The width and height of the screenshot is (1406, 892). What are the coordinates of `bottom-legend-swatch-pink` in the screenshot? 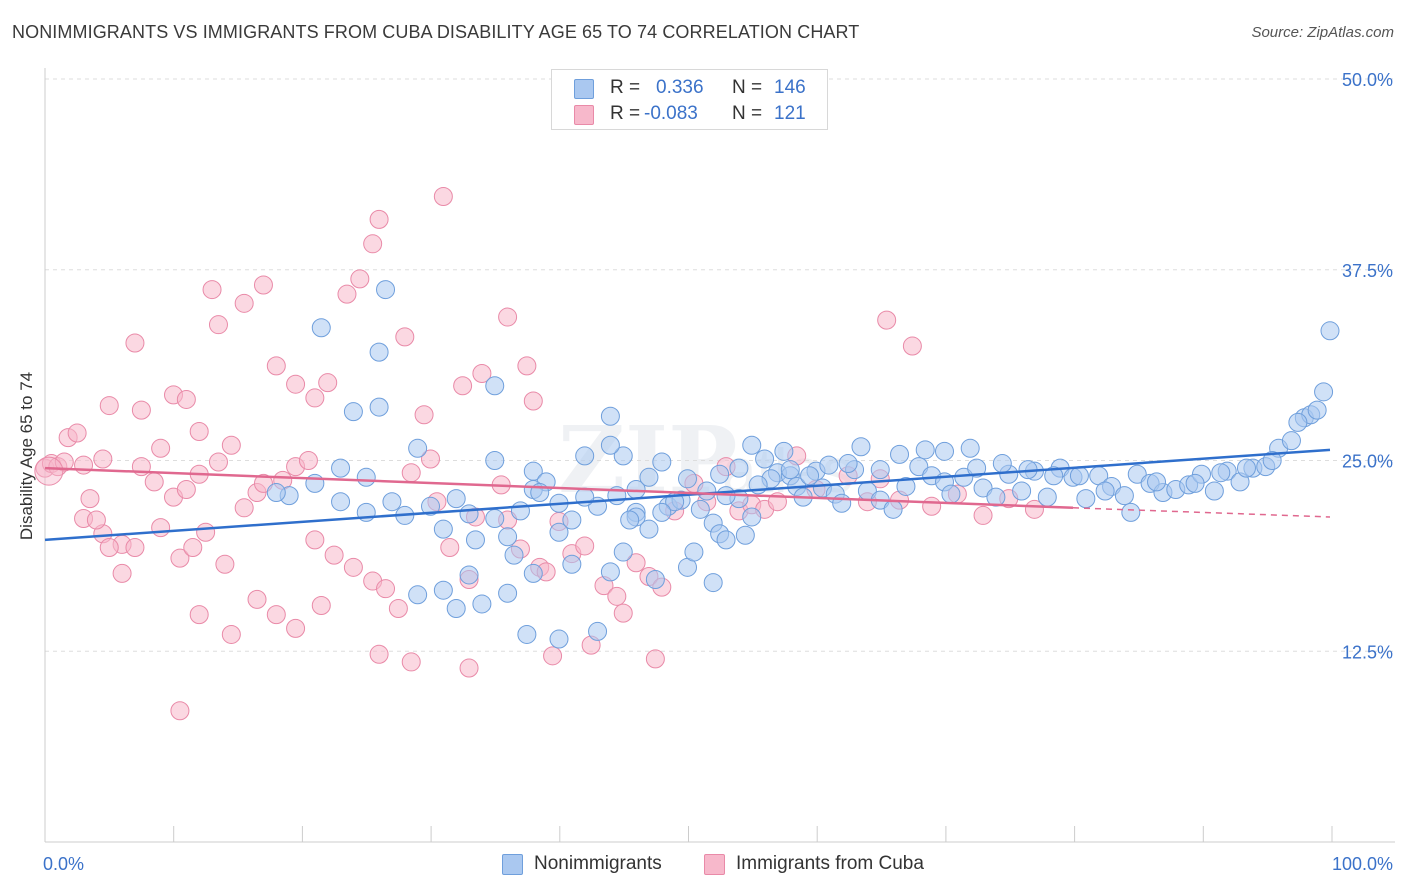 It's located at (714, 864).